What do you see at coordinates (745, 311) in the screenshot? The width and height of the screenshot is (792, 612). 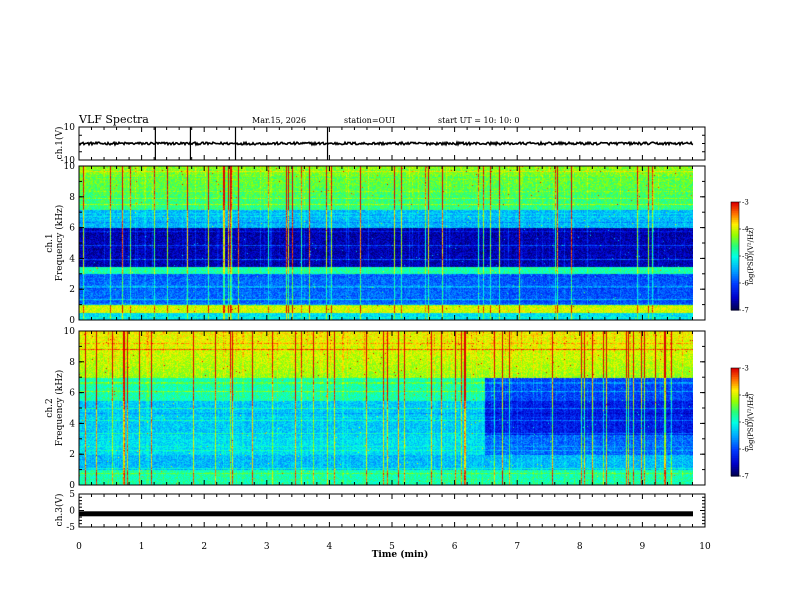 I see `ch1-colorbar-tick-label: -7` at bounding box center [745, 311].